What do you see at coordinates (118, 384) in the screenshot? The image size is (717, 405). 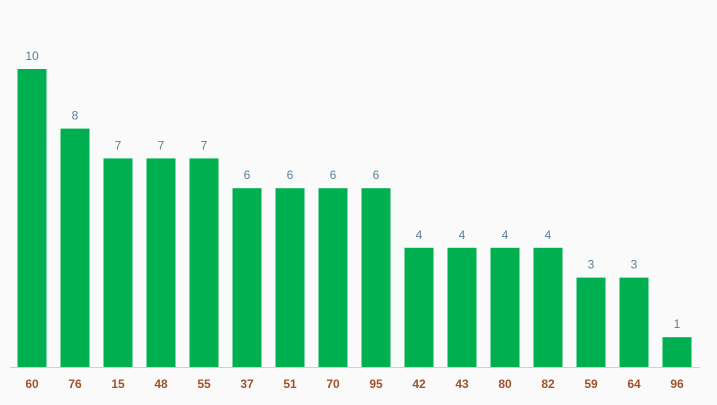 I see `x-tick-label: 15` at bounding box center [118, 384].